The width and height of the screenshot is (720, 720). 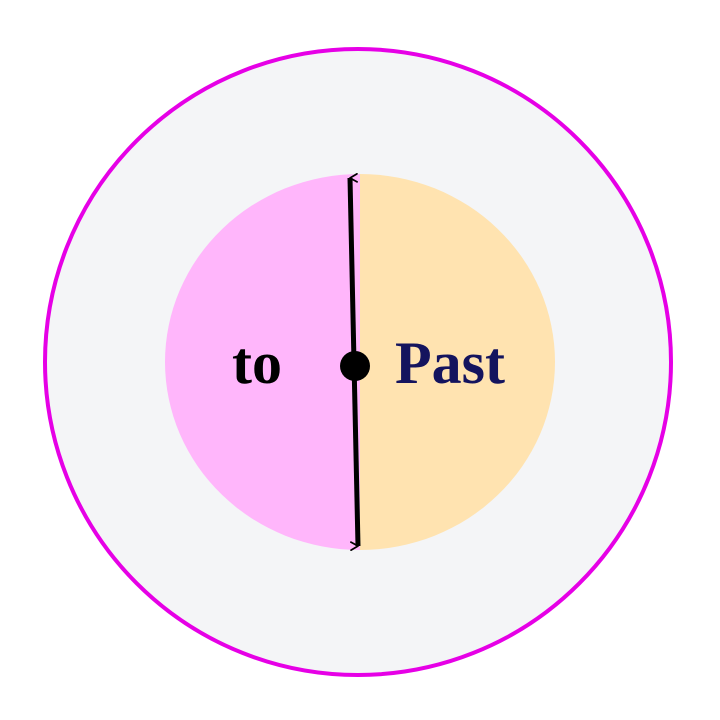 I want to click on right-half-past, so click(x=457, y=362).